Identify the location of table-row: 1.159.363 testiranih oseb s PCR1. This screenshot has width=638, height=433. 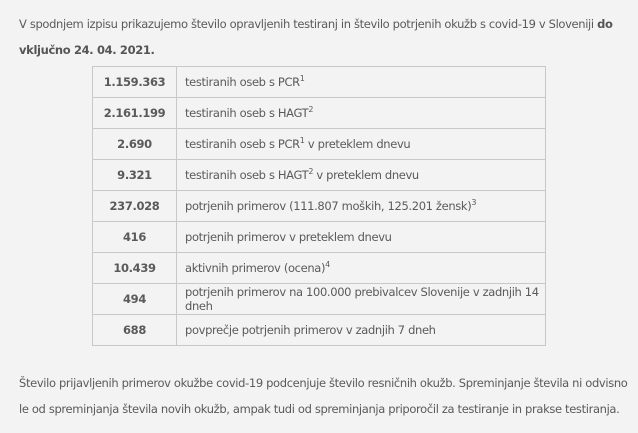
(319, 82).